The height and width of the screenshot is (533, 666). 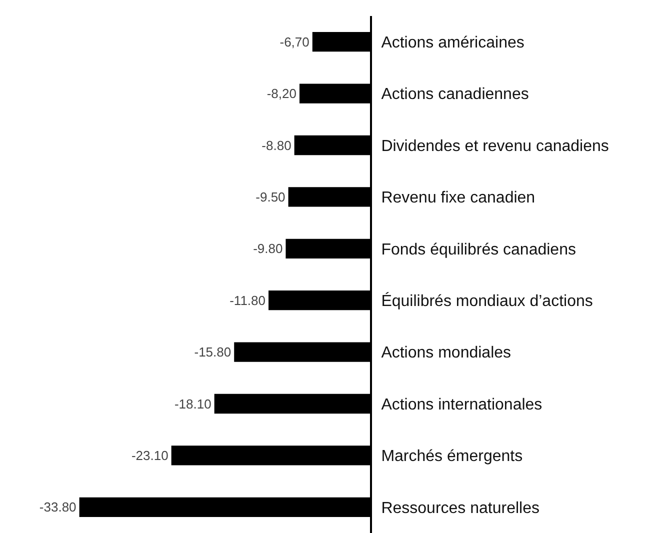 What do you see at coordinates (277, 145) in the screenshot?
I see `data-label: -8.80` at bounding box center [277, 145].